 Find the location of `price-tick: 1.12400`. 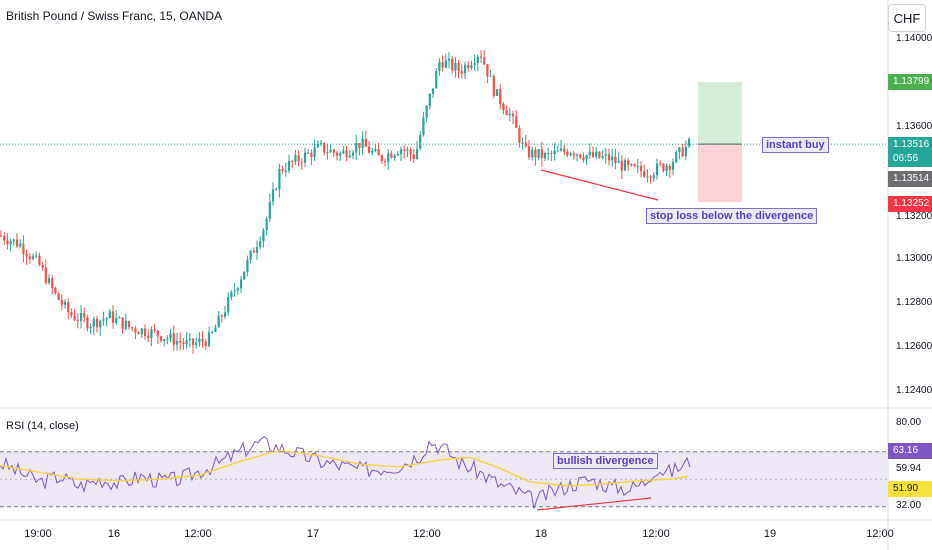

price-tick: 1.12400 is located at coordinates (914, 390).